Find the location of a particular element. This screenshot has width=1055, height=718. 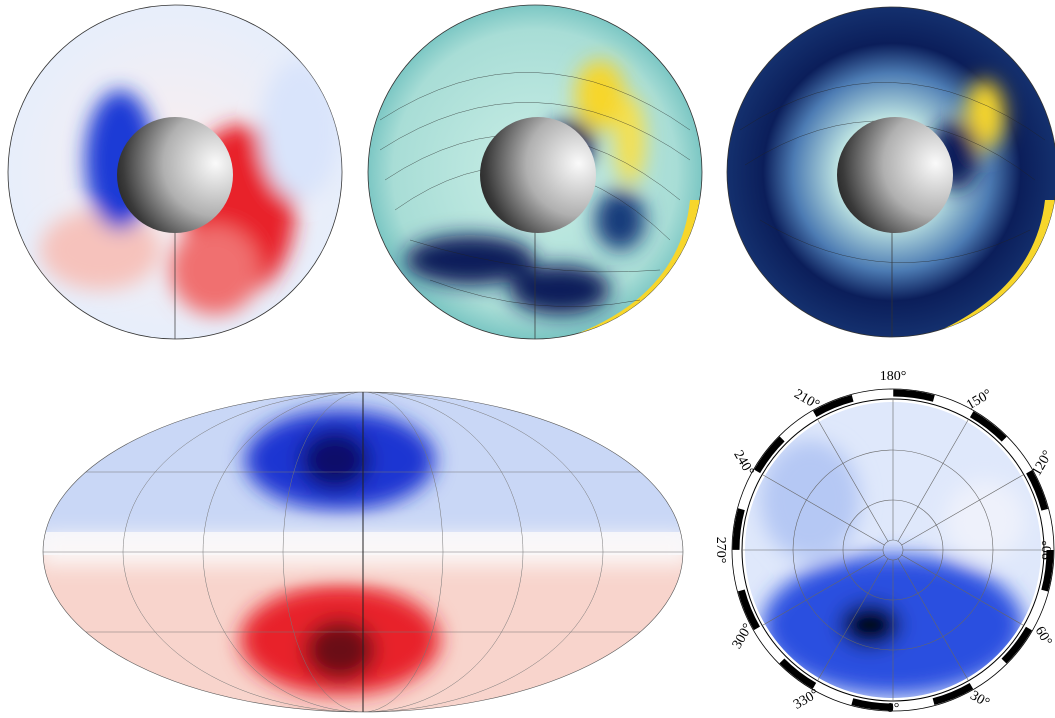

angle-label: 30° is located at coordinates (979, 699).